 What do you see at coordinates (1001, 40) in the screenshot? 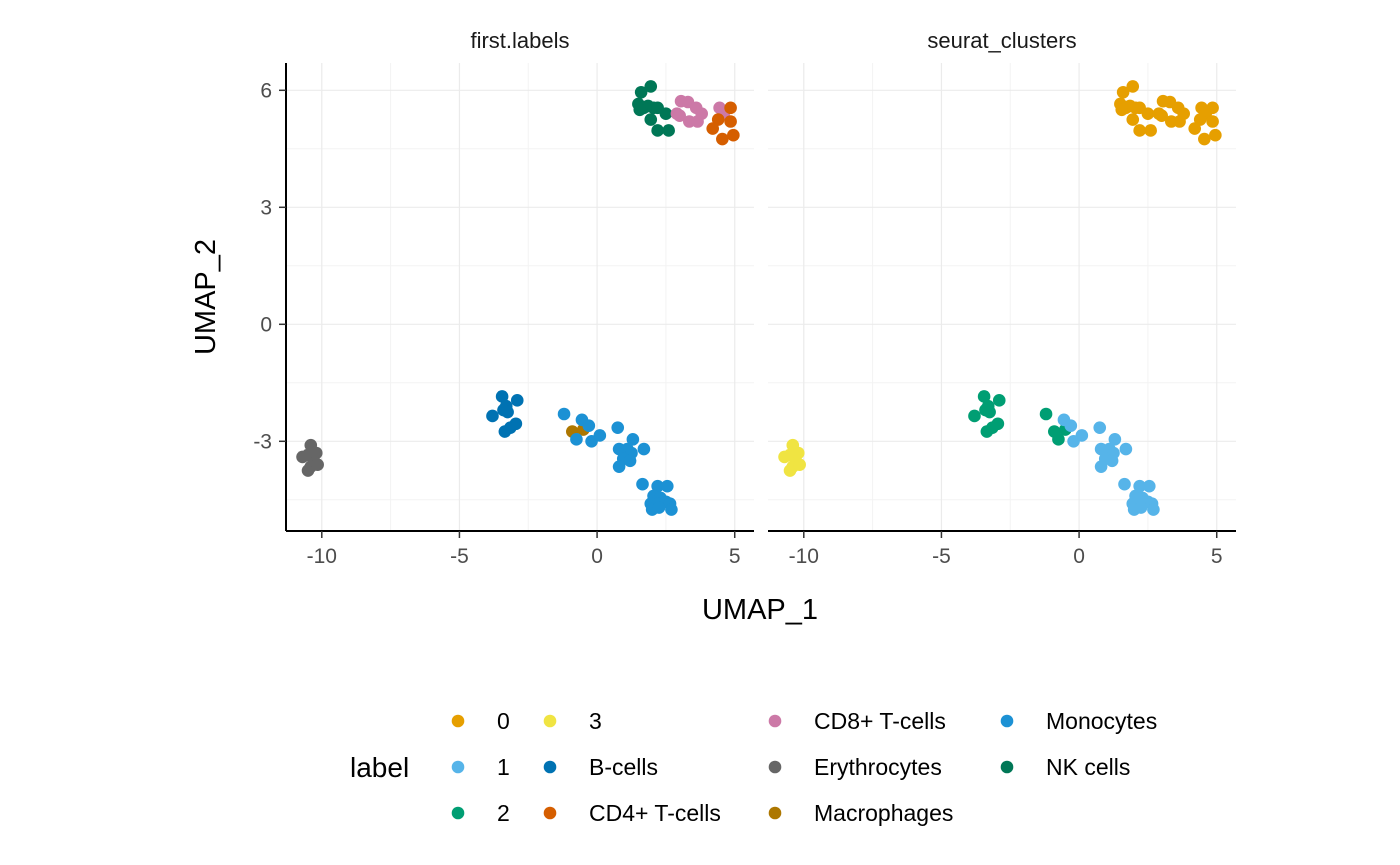
I see `facet-title: seurat_clusters` at bounding box center [1001, 40].